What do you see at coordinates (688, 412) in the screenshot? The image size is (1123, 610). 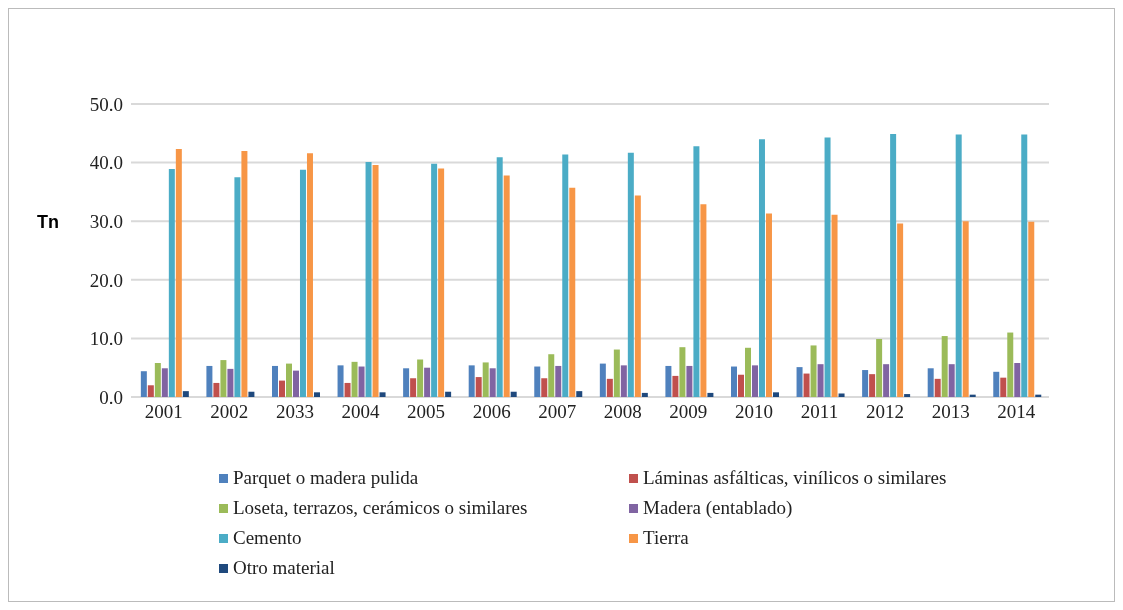 I see `x-tick-label: 2009` at bounding box center [688, 412].